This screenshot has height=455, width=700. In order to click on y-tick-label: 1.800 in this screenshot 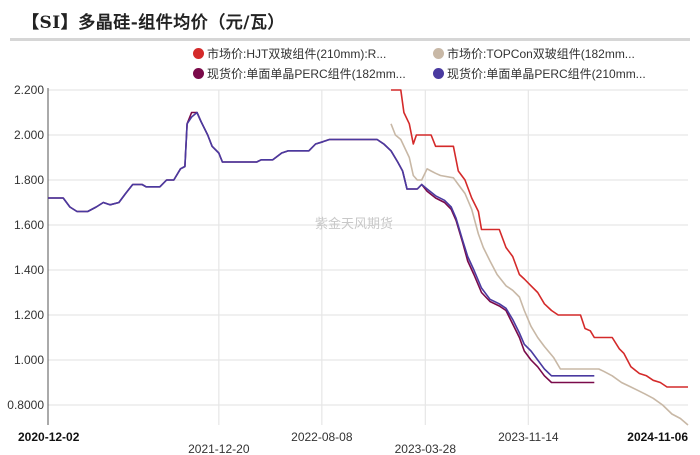, I will do `click(29, 180)`.